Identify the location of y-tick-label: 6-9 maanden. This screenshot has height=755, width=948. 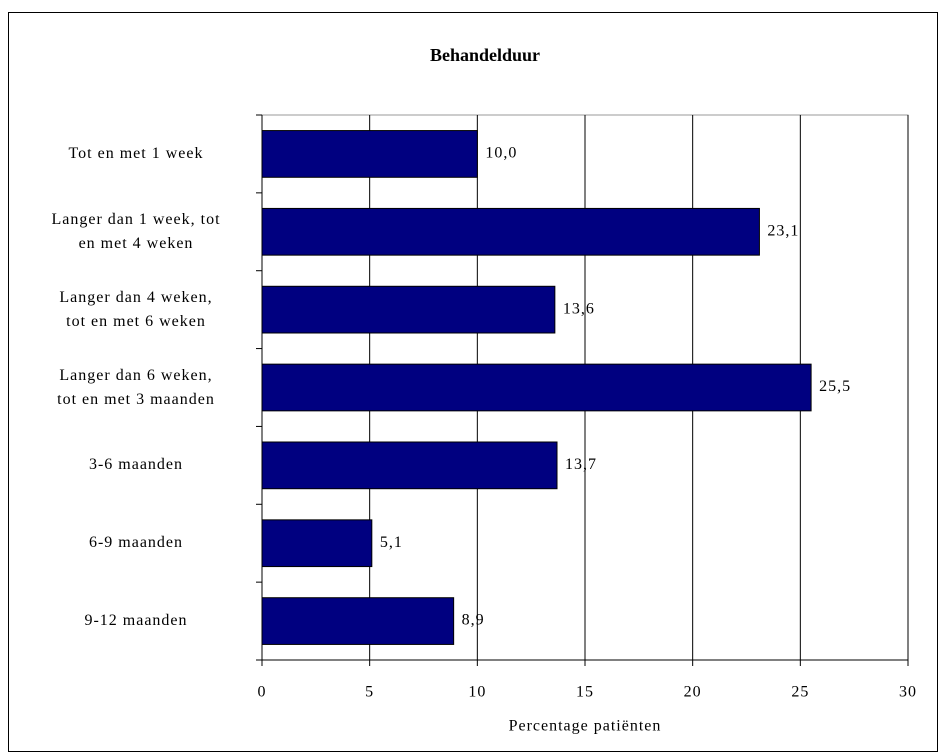
(136, 543).